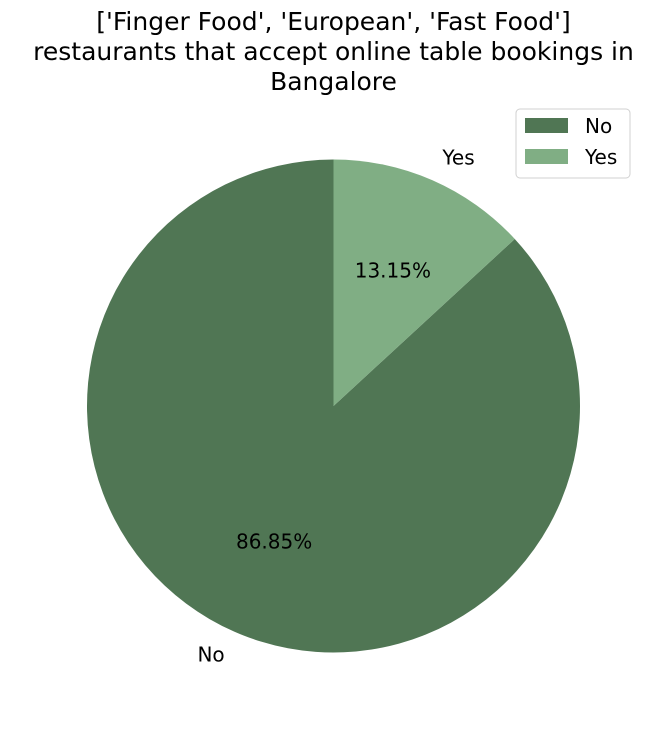 The height and width of the screenshot is (729, 667). Describe the element at coordinates (210, 654) in the screenshot. I see `pie-category-label-no: No` at that location.